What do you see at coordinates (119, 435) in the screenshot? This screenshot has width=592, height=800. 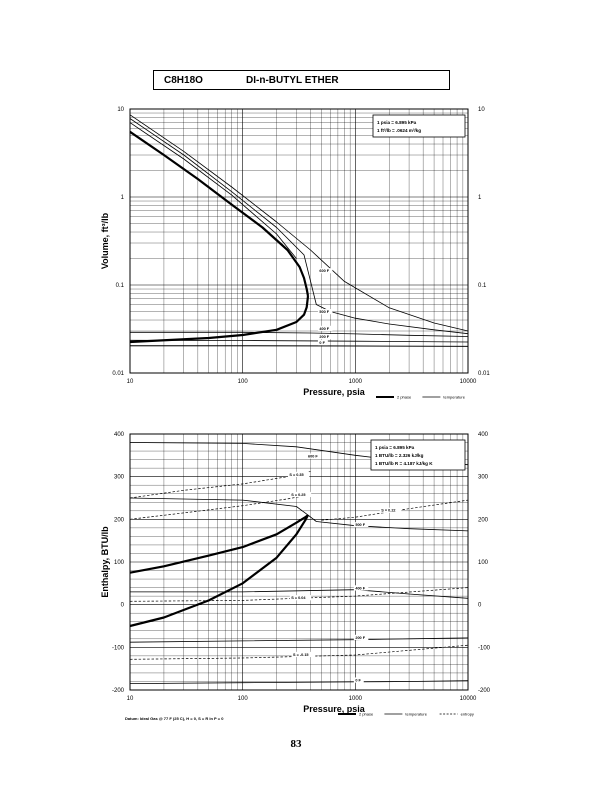 I see `y-tick-label: 400` at bounding box center [119, 435].